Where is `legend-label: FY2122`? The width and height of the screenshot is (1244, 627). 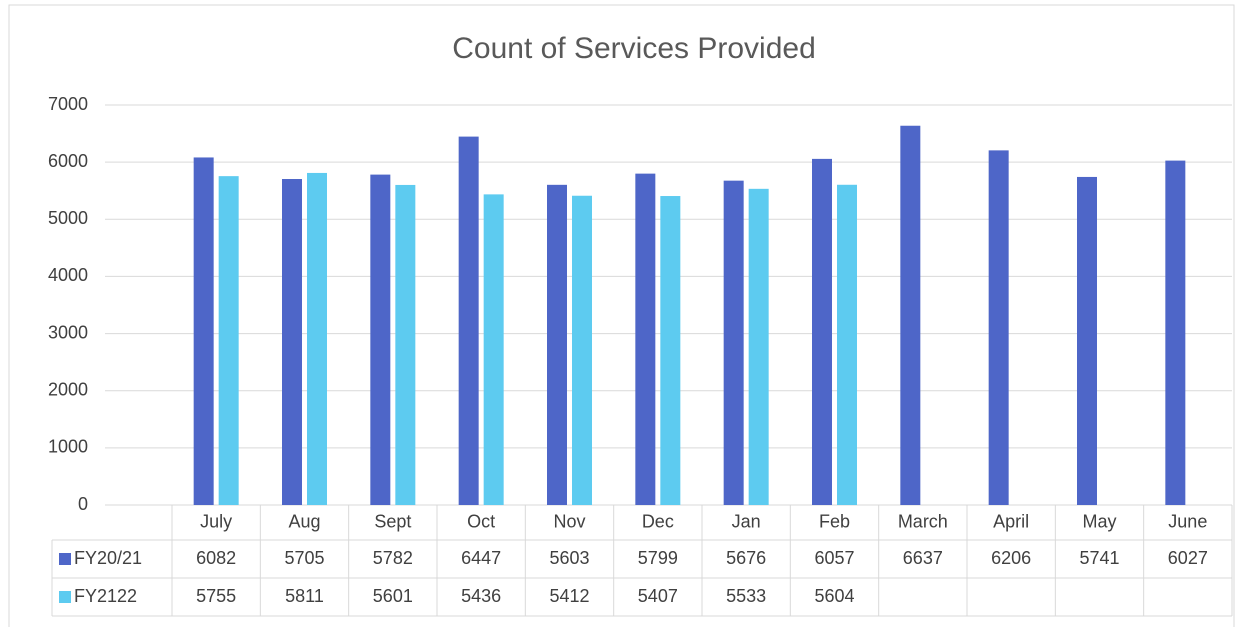 legend-label: FY2122 is located at coordinates (105, 596).